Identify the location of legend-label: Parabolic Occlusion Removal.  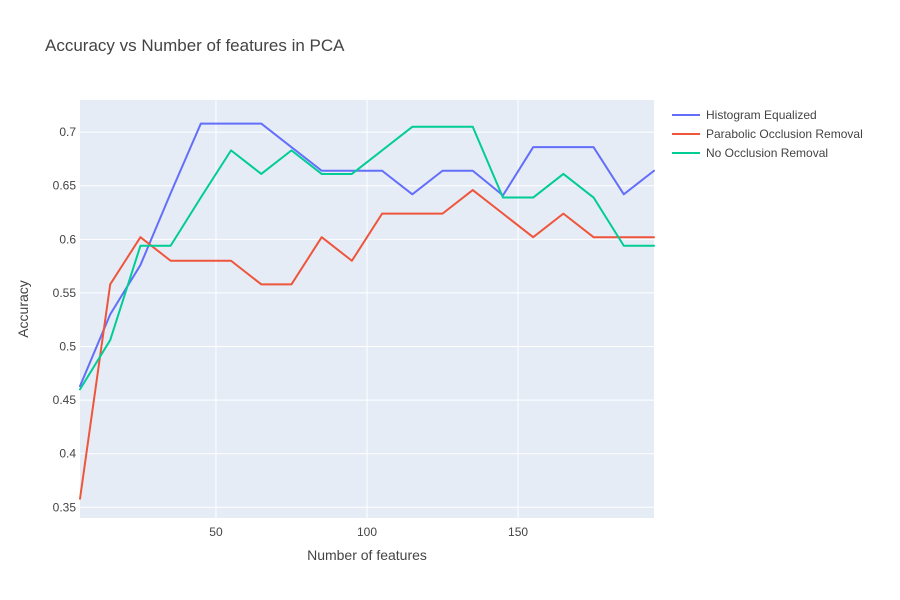
(784, 134).